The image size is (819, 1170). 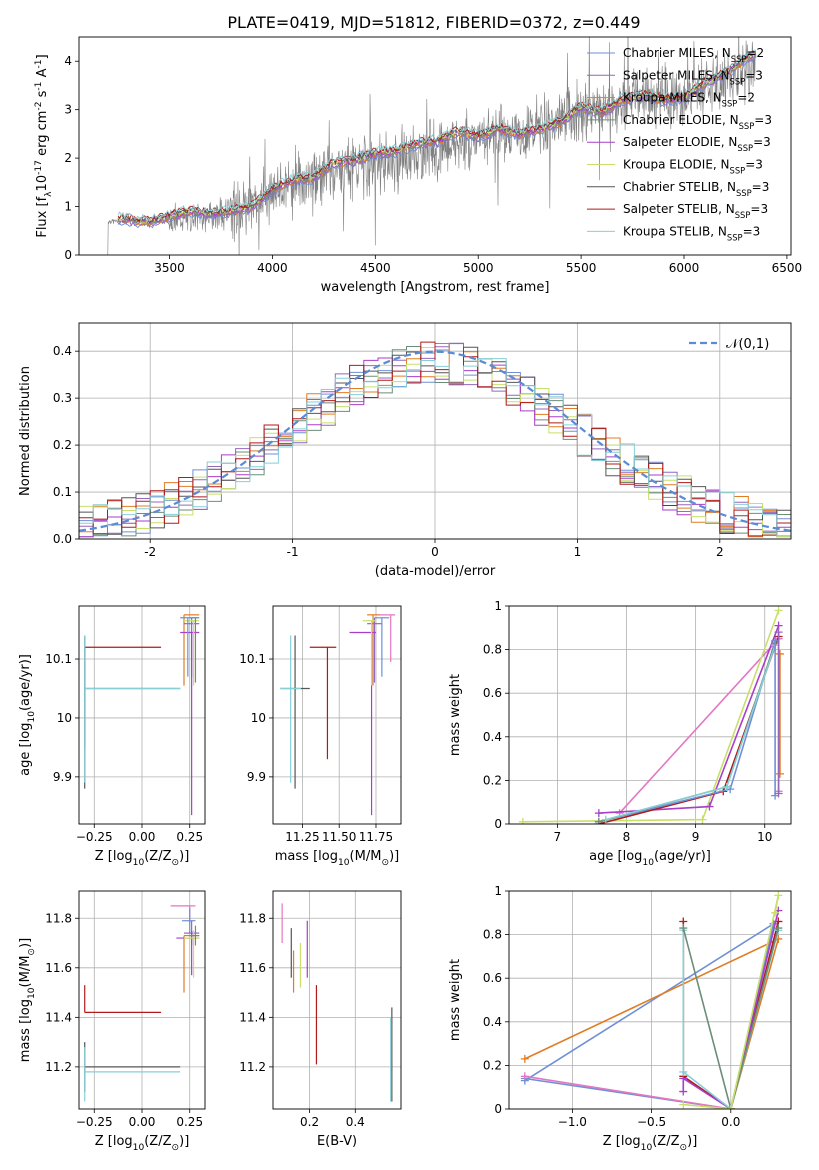 I want to click on y-tick-label: 3, so click(x=68, y=110).